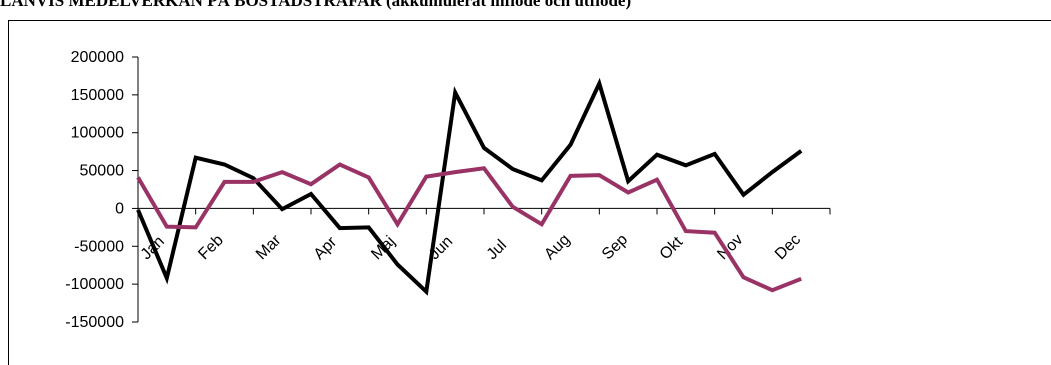 This screenshot has width=1051, height=365. Describe the element at coordinates (99, 246) in the screenshot. I see `y-tick-label: -50000` at that location.